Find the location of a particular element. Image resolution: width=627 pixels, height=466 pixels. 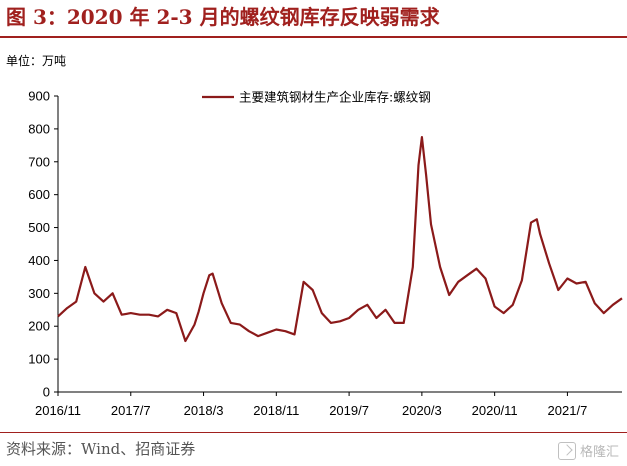

y-tick-label: 200 is located at coordinates (39, 326).